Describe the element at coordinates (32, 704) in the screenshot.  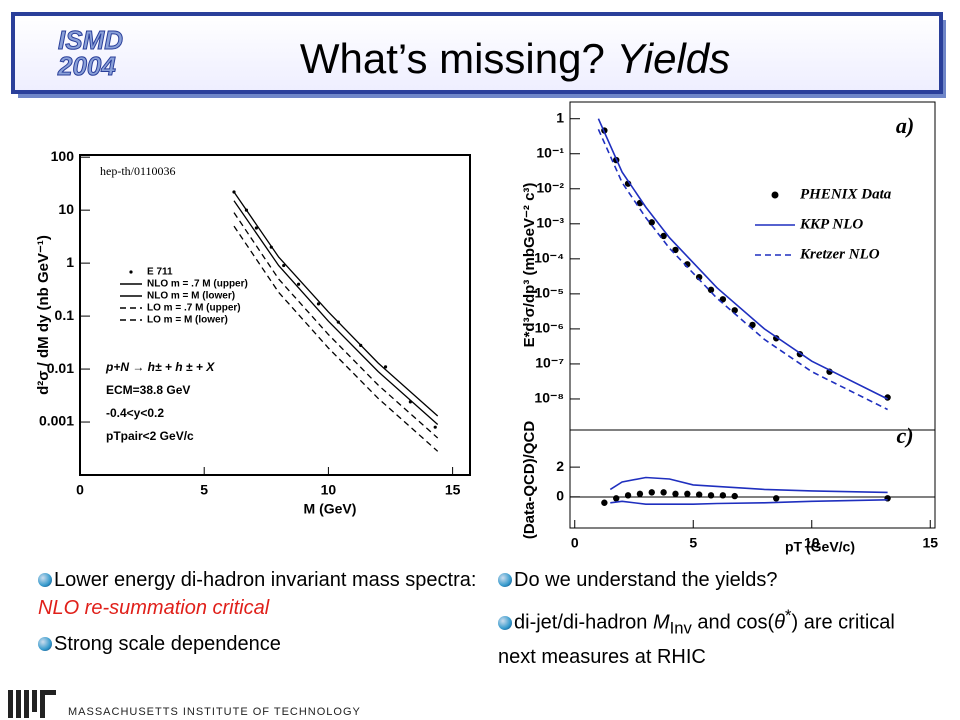
I see `mit-logo` at that location.